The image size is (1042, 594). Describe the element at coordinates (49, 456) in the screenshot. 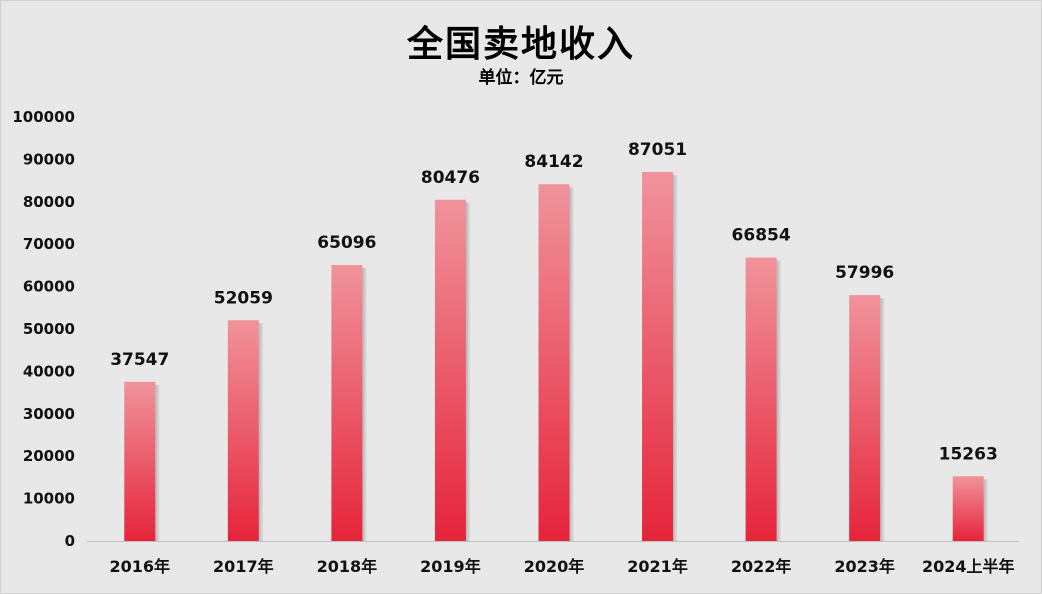

I see `y-tick-label: 20000` at that location.